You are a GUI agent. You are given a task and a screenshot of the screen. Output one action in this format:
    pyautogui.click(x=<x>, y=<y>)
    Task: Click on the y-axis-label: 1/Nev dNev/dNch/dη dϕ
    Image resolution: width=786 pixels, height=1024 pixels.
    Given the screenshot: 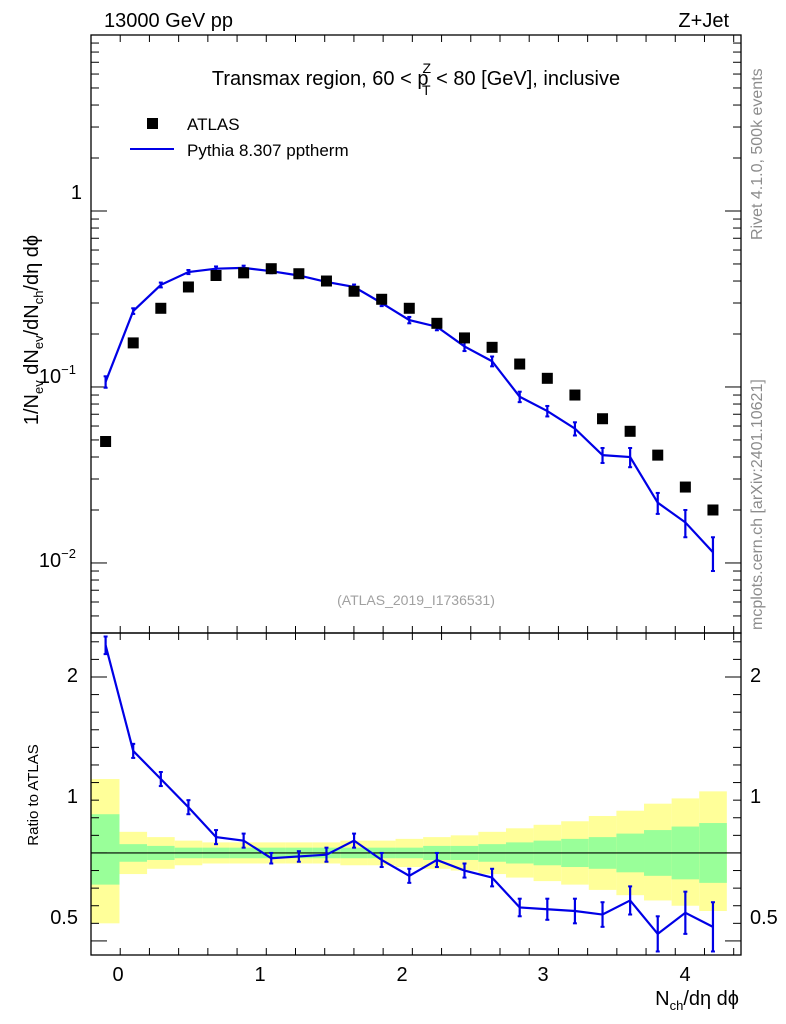 What is the action you would take?
    pyautogui.click(x=33, y=330)
    